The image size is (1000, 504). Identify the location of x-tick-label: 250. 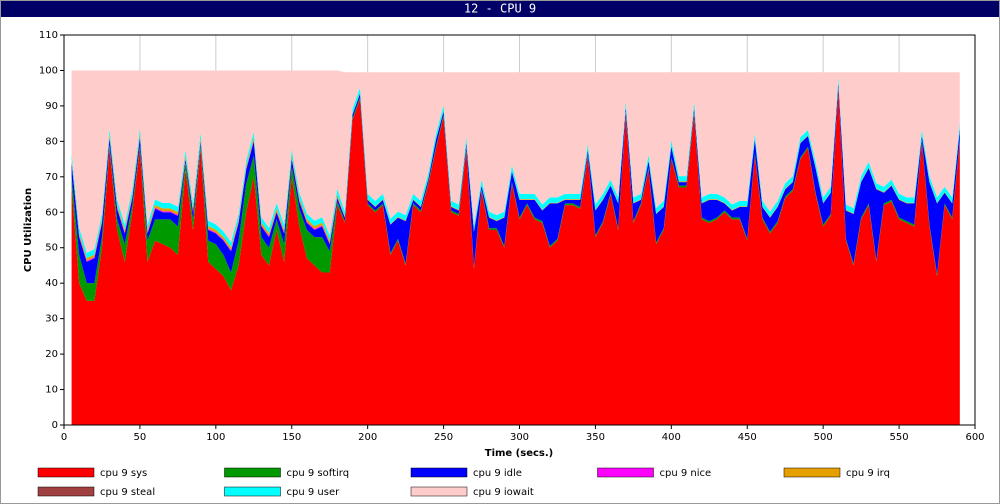
(443, 437).